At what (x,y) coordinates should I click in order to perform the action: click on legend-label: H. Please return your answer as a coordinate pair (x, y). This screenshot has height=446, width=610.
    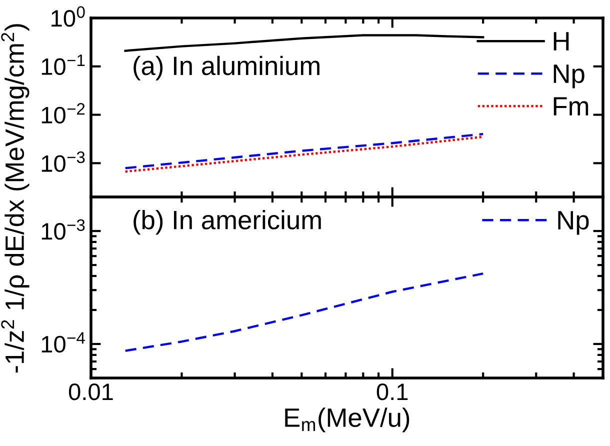
    Looking at the image, I should click on (561, 41).